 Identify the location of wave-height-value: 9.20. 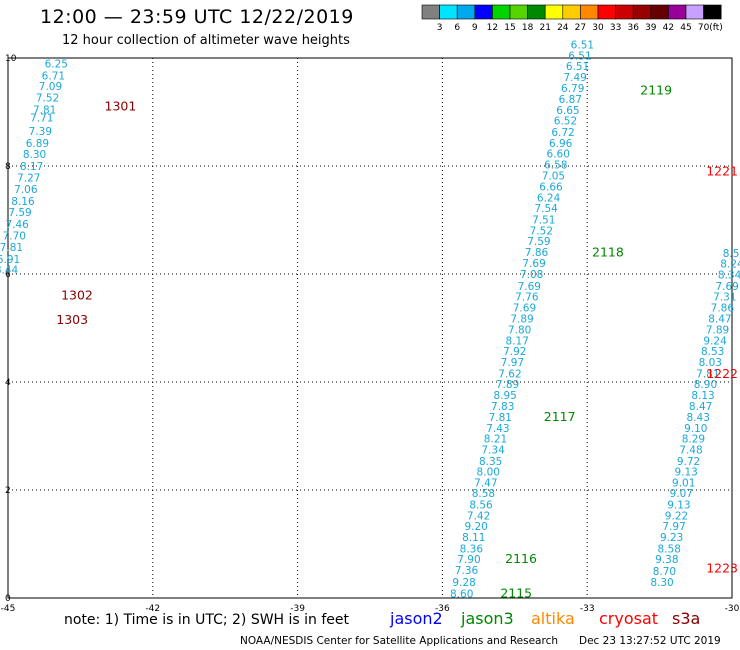
(475, 527).